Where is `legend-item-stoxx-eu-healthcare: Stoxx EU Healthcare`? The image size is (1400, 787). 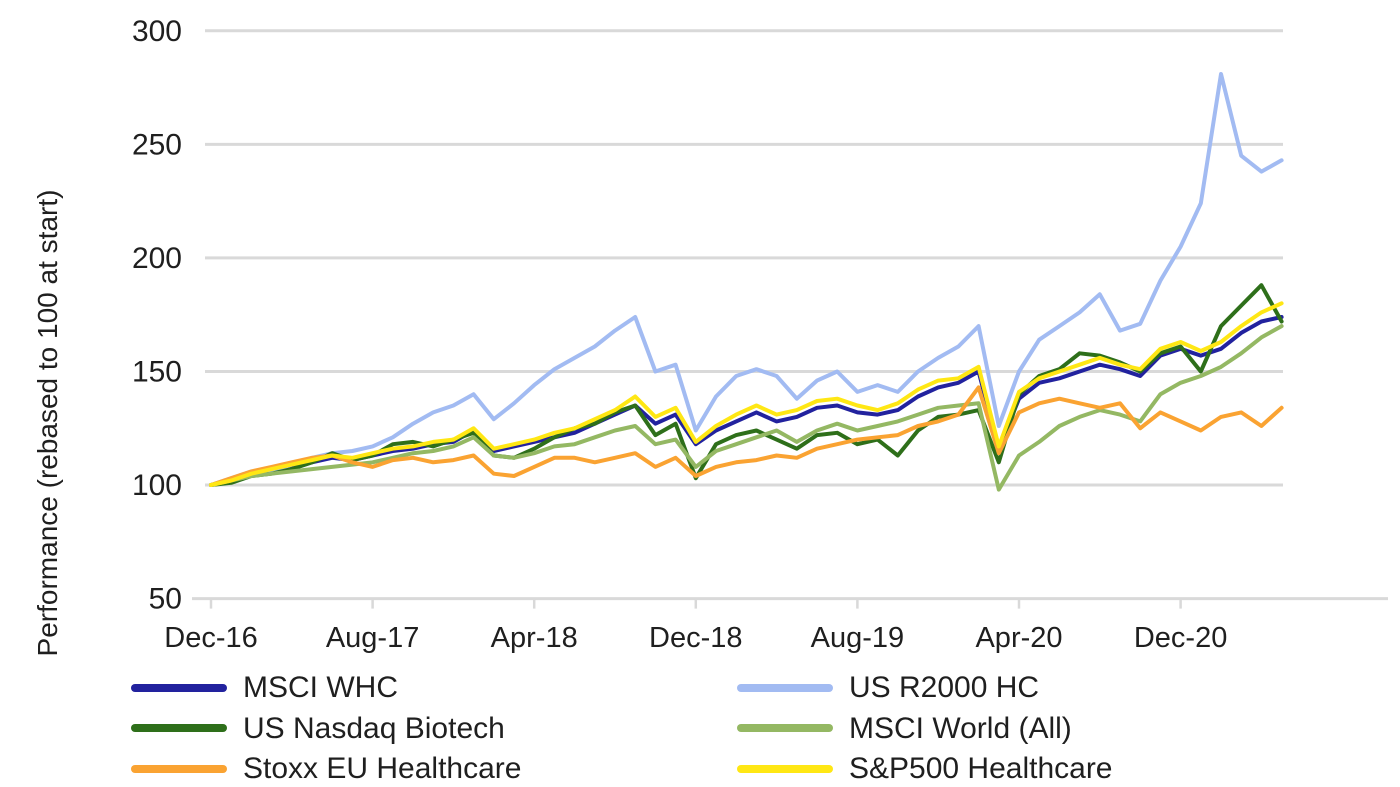 legend-item-stoxx-eu-healthcare: Stoxx EU Healthcare is located at coordinates (434, 769).